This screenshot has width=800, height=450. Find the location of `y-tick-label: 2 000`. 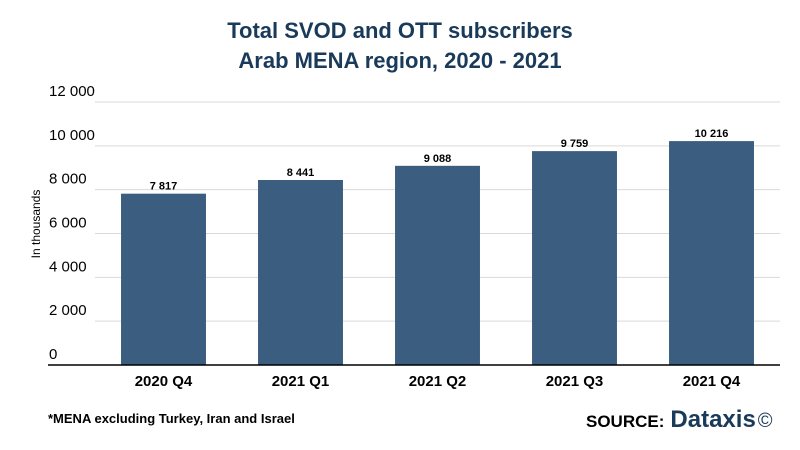

y-tick-label: 2 000 is located at coordinates (68, 310).